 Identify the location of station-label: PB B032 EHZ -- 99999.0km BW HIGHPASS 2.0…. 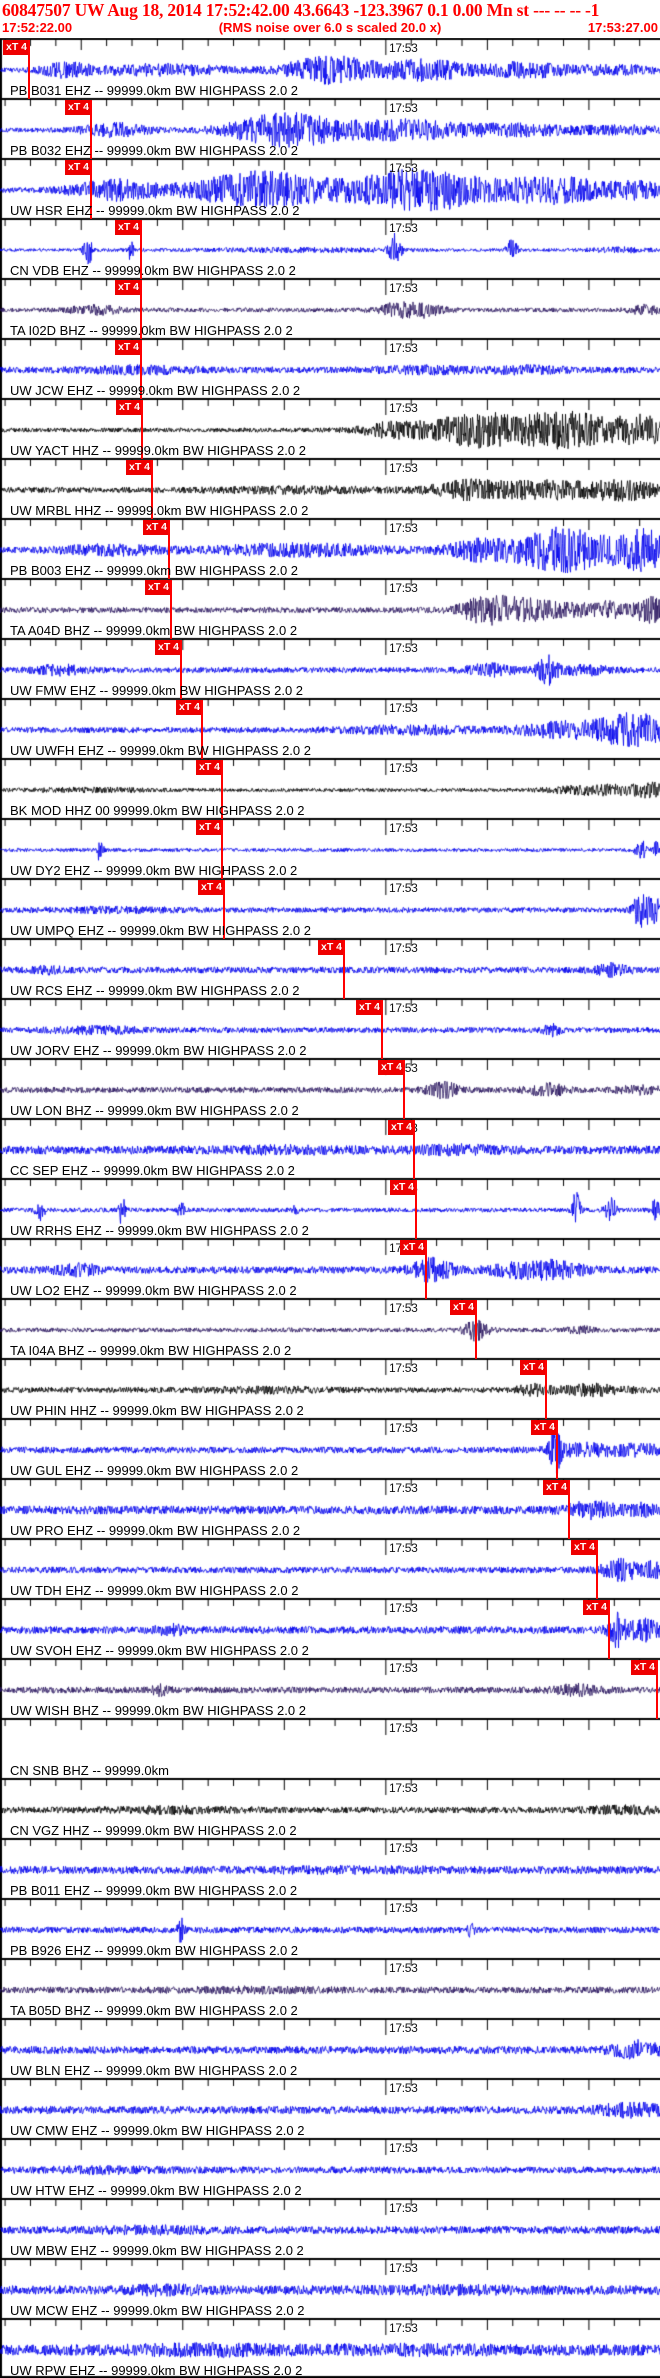
(154, 150).